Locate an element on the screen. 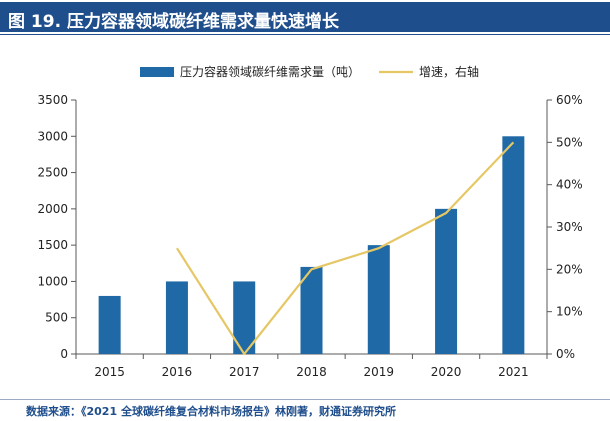 This screenshot has width=610, height=421. legend-swatch-bar is located at coordinates (157, 72).